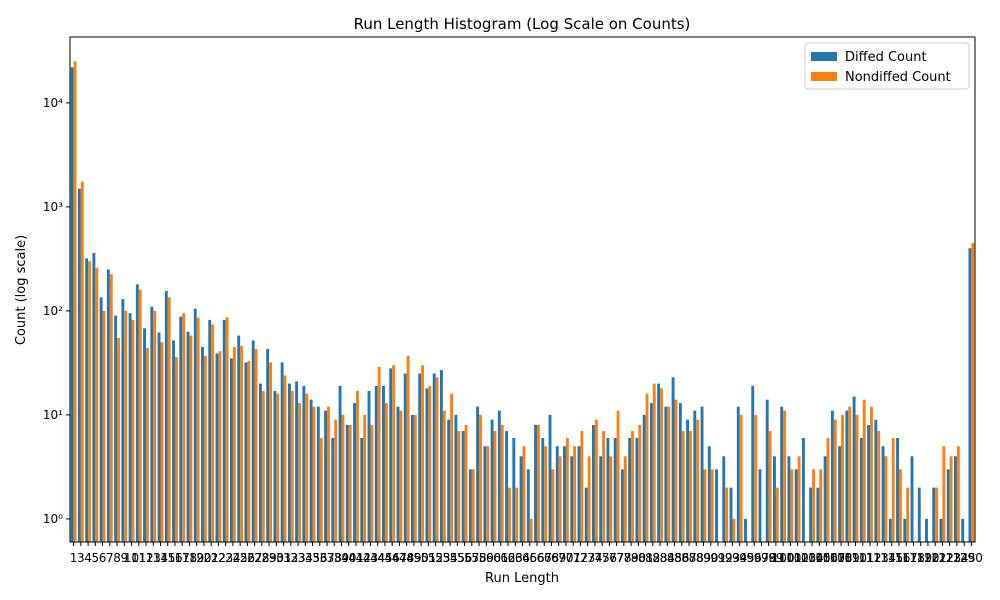 Image resolution: width=1000 pixels, height=600 pixels. I want to click on x-tick-label: 47, so click(399, 558).